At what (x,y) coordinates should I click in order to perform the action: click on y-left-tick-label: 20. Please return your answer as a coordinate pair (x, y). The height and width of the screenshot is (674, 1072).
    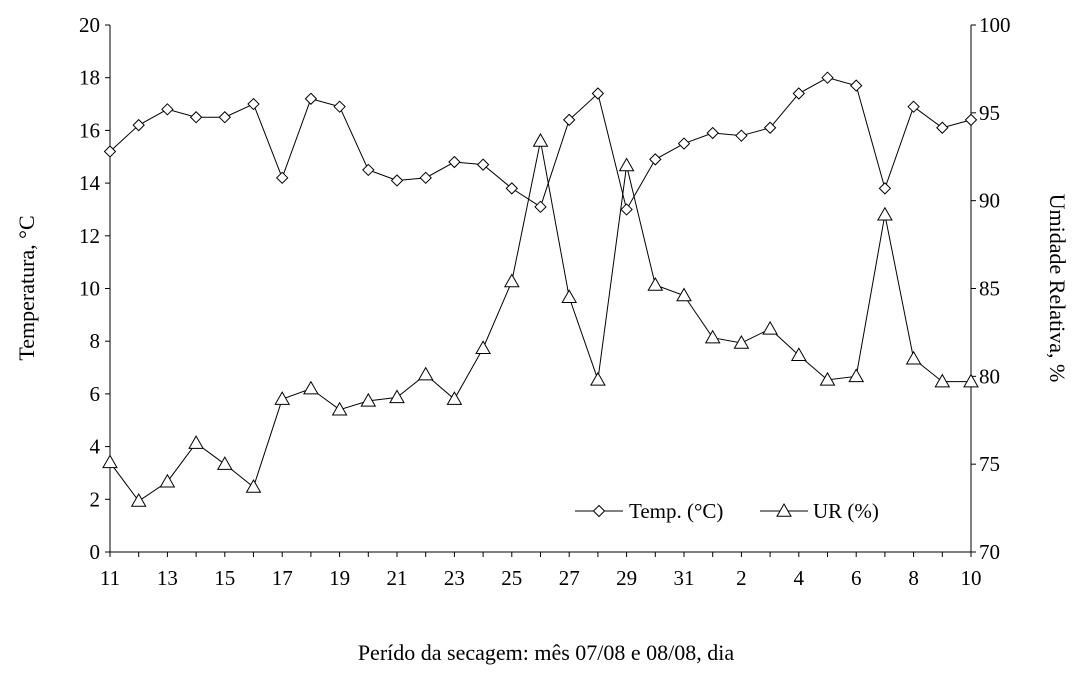
    Looking at the image, I should click on (89, 25).